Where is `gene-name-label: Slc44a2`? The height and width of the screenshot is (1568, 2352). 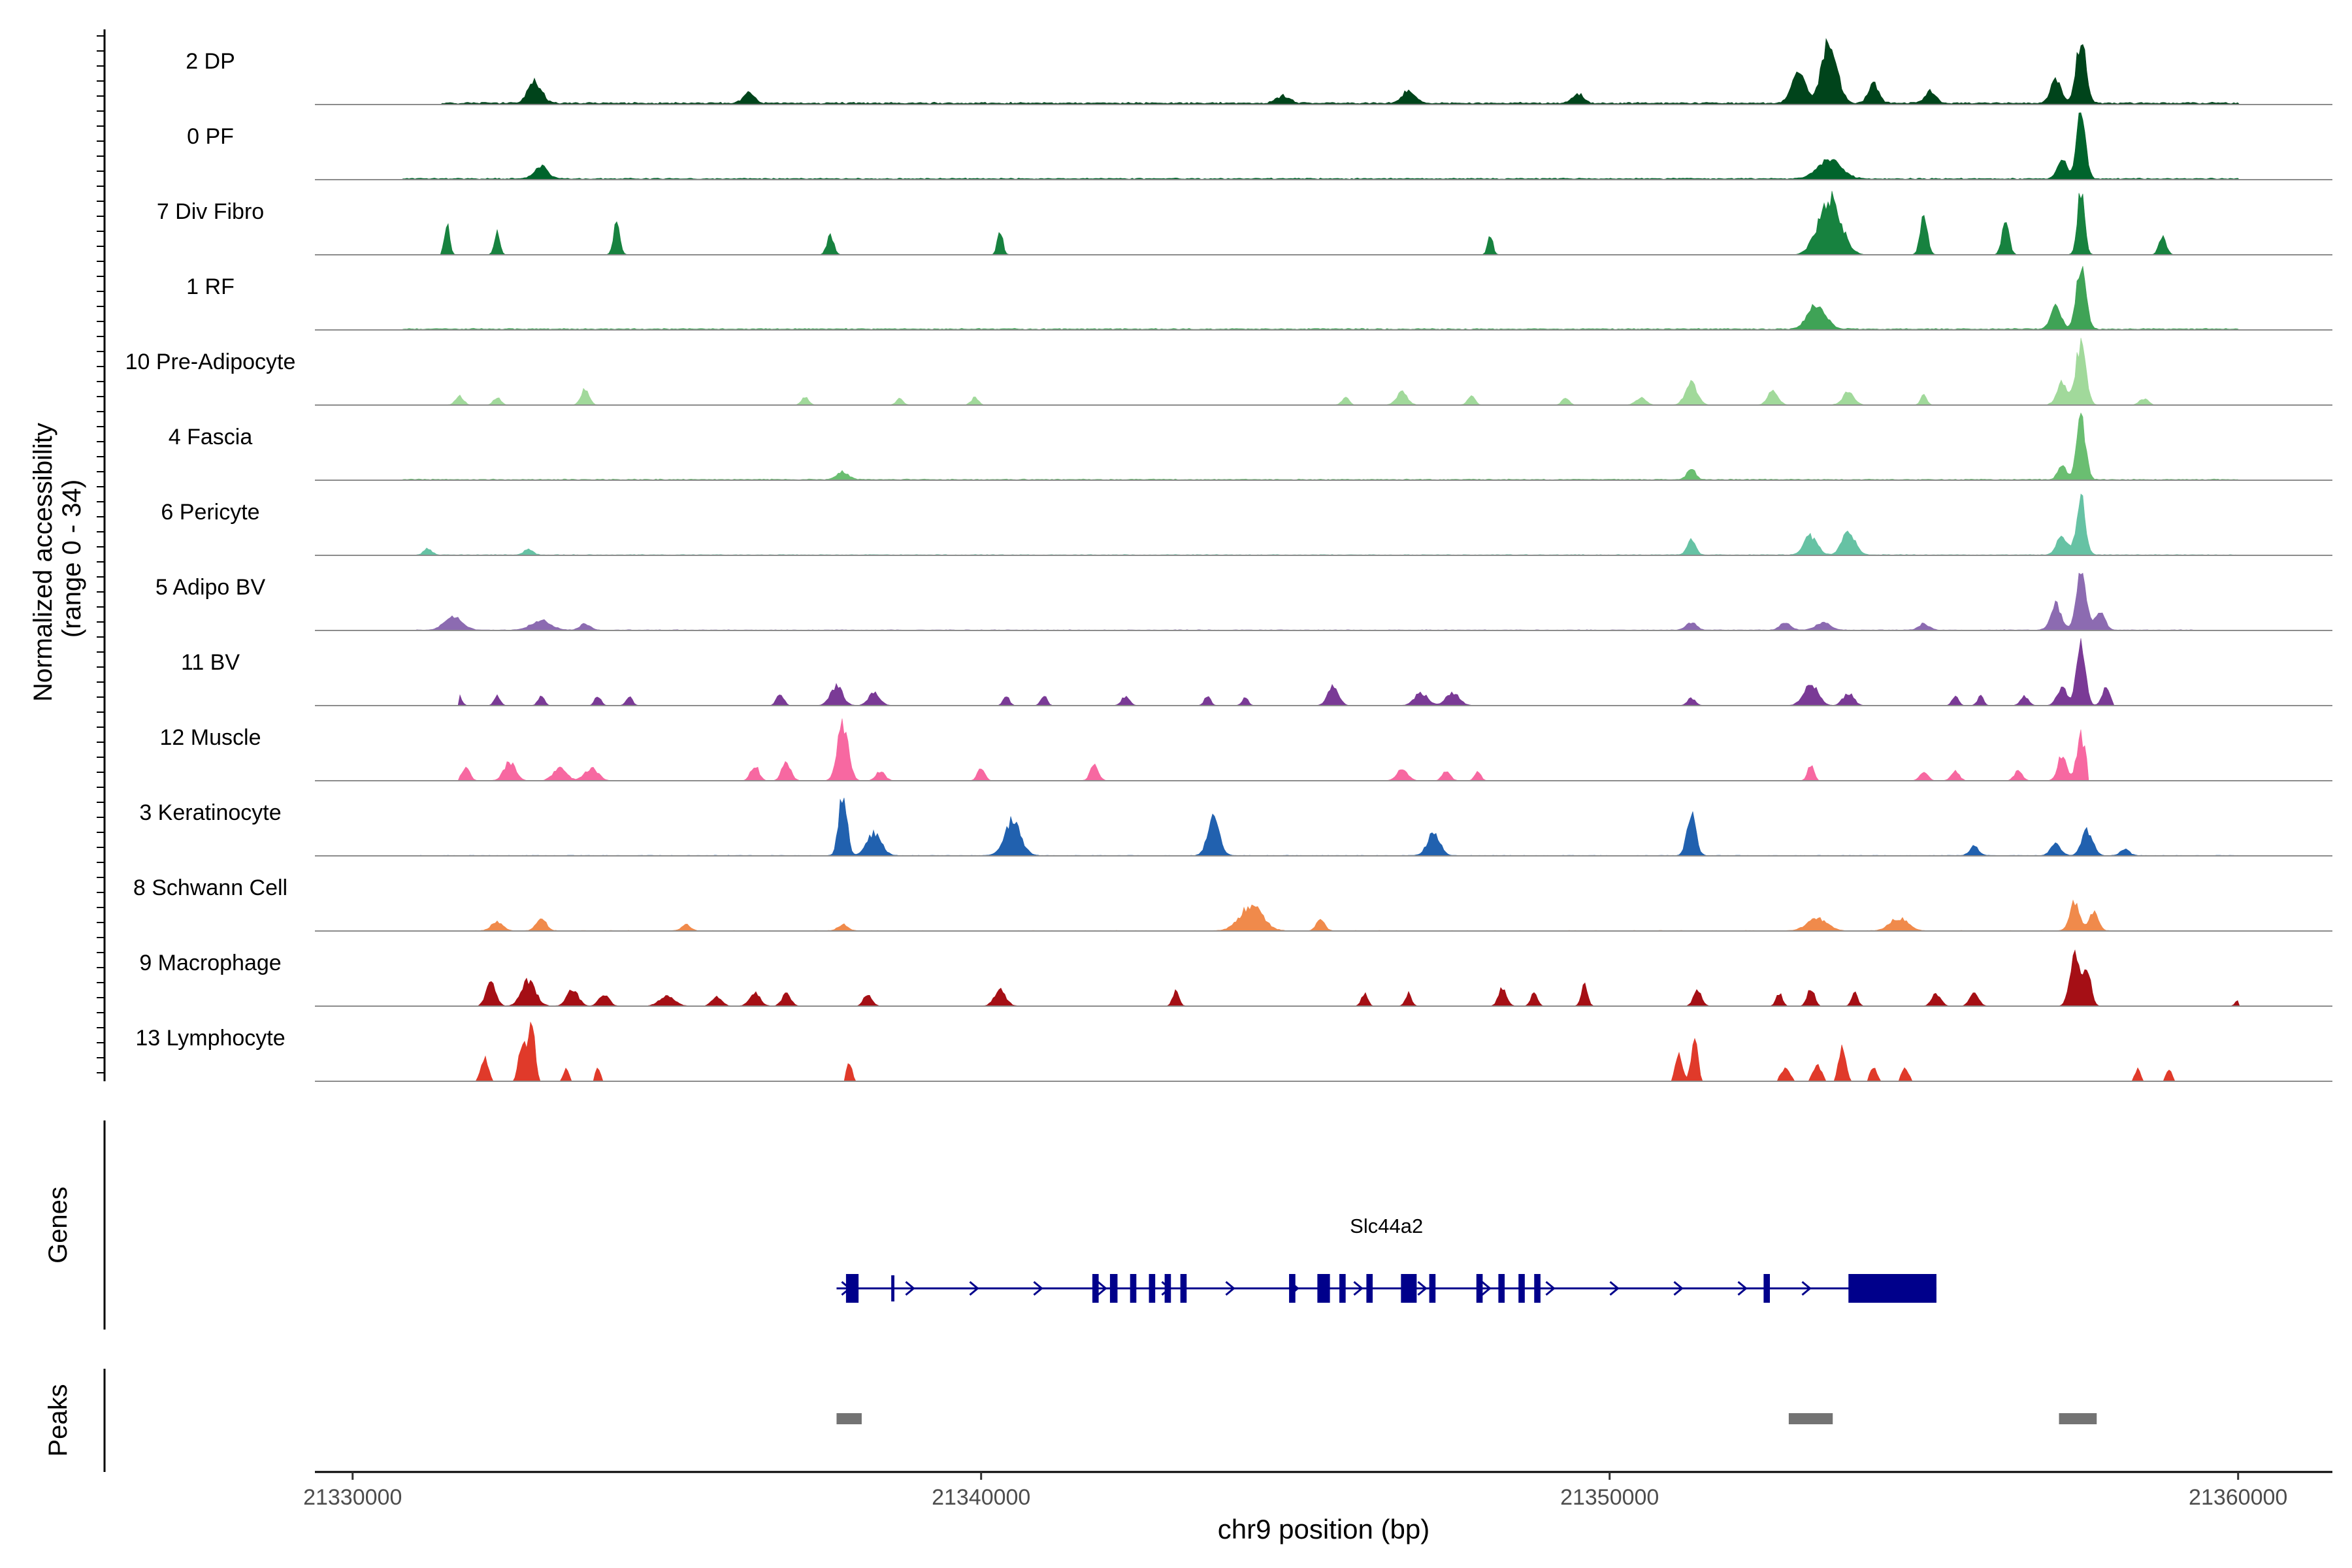
gene-name-label: Slc44a2 is located at coordinates (1386, 1226).